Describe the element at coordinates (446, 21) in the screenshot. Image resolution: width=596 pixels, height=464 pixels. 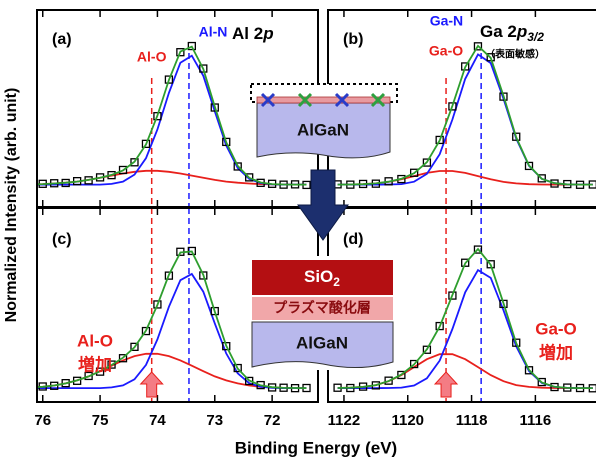
I see `peak-label: Ga-N` at that location.